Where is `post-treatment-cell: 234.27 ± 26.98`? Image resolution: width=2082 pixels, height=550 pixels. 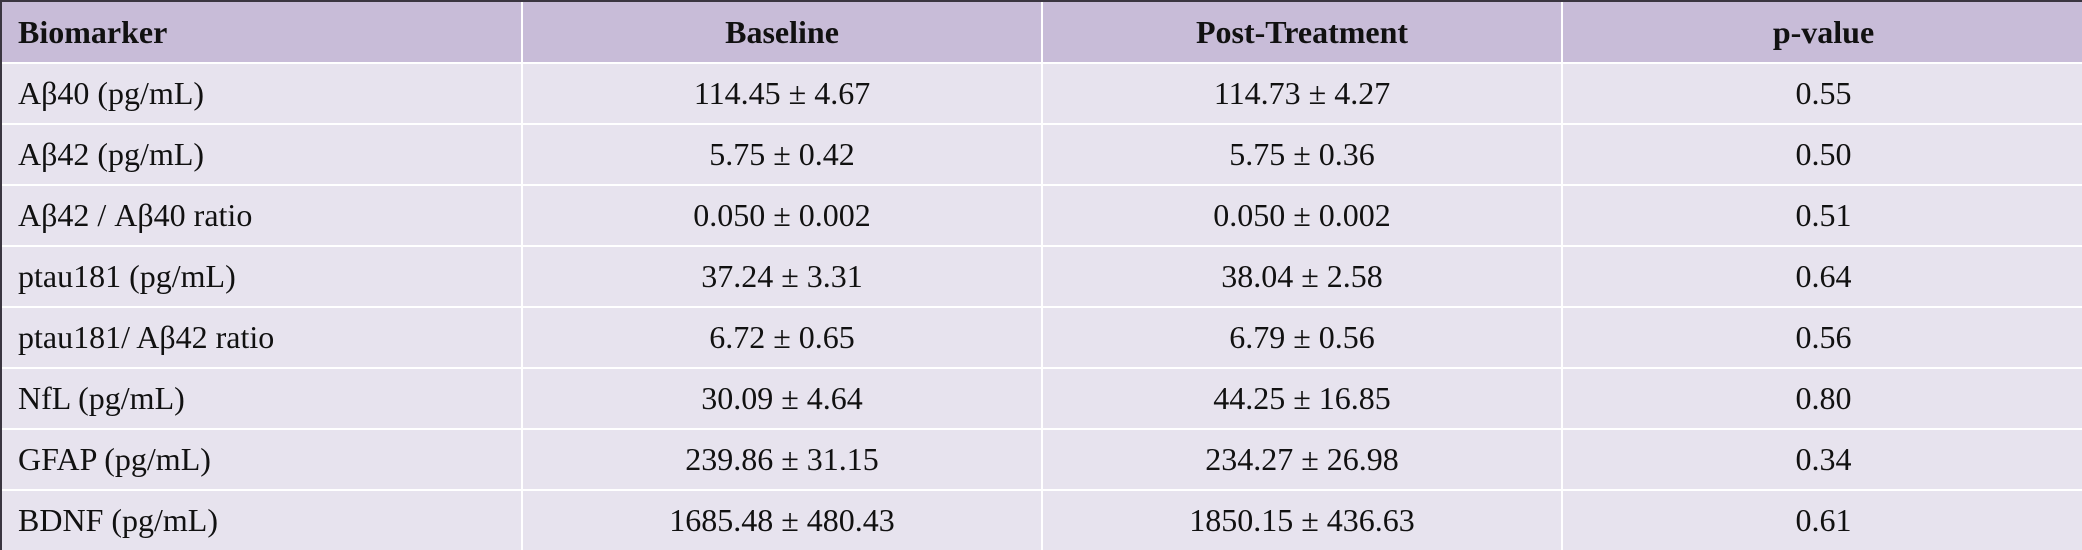
post-treatment-cell: 234.27 ± 26.98 is located at coordinates (1302, 460).